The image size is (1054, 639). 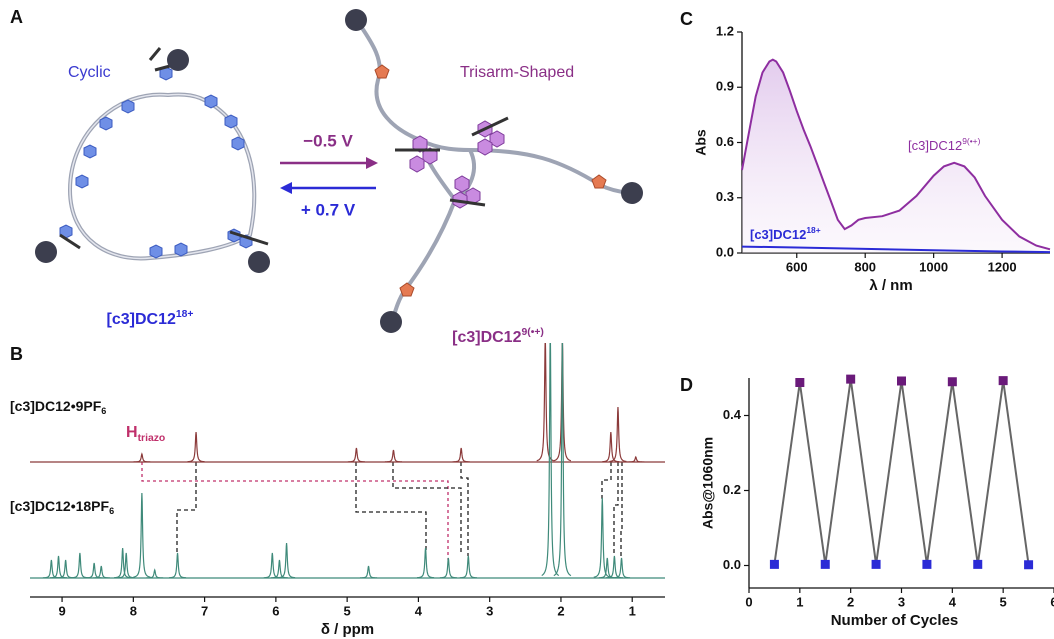 I want to click on y-axis-label: Abs, so click(x=701, y=142).